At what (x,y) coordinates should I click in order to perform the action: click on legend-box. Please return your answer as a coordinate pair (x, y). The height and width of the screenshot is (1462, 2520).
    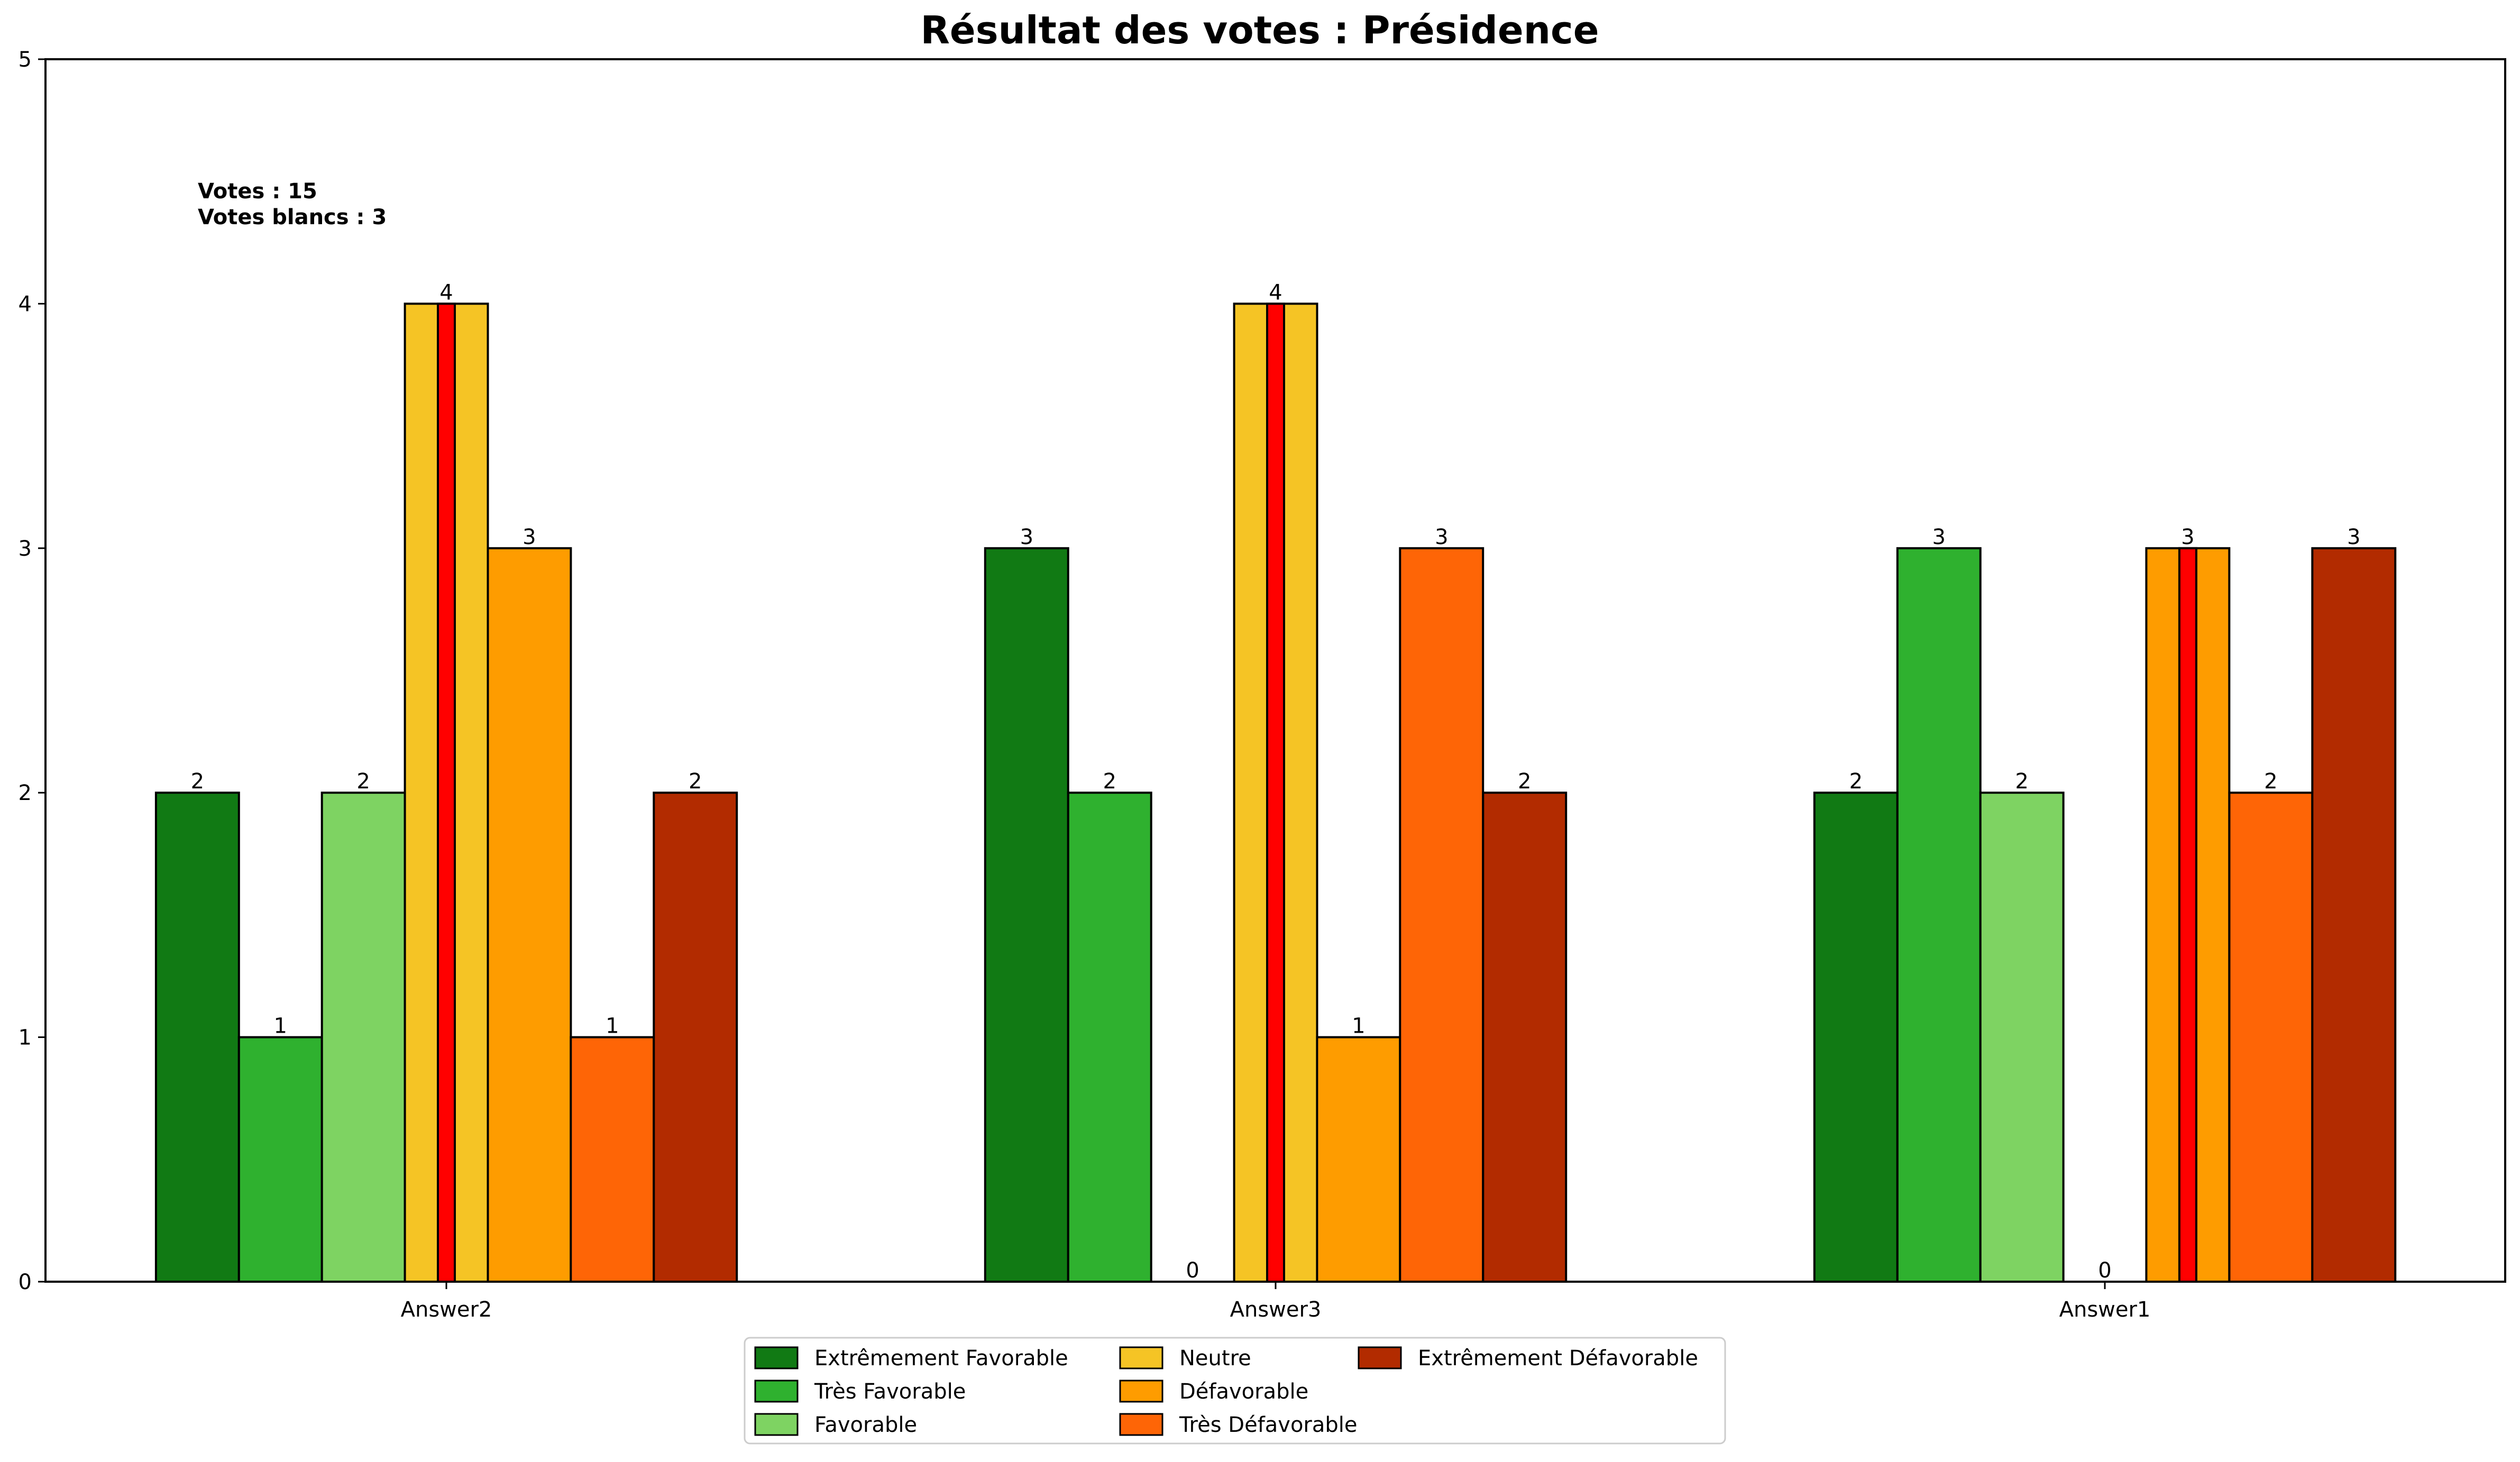
    Looking at the image, I should click on (1235, 1391).